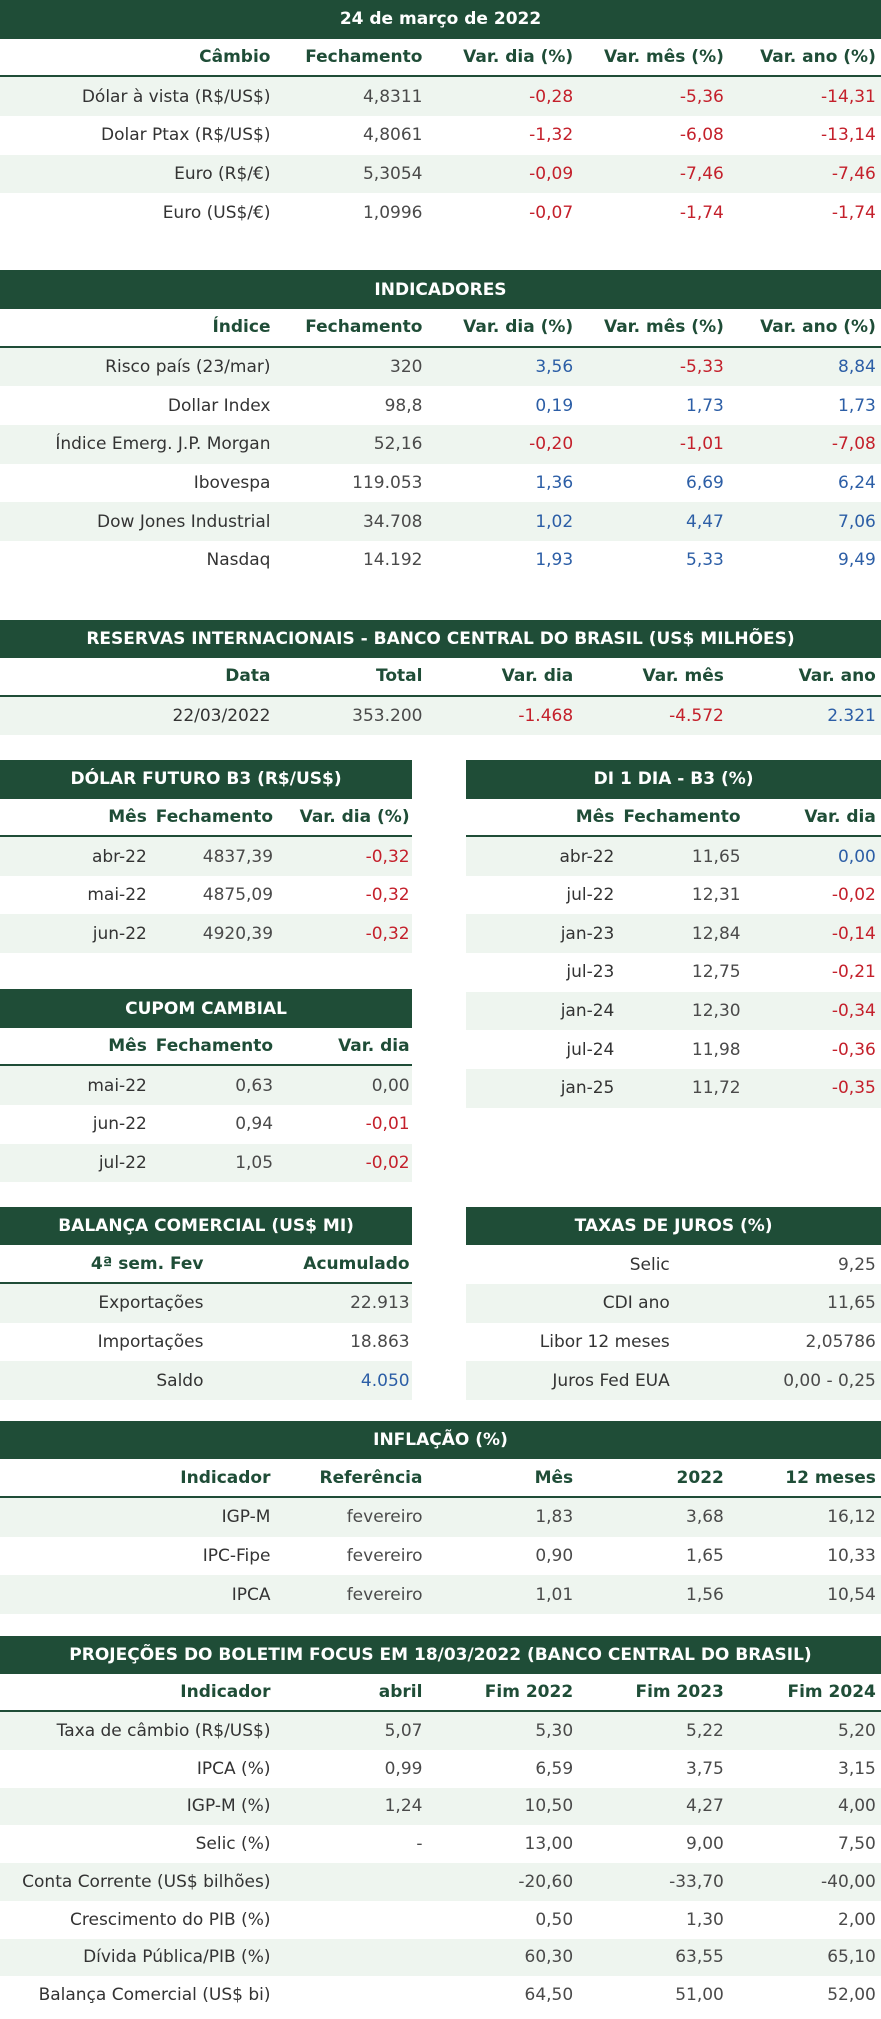 Image resolution: width=881 pixels, height=2019 pixels. What do you see at coordinates (440, 1594) in the screenshot?
I see `table-row: IPCA fevereiro 1,01 1,56 10,54` at bounding box center [440, 1594].